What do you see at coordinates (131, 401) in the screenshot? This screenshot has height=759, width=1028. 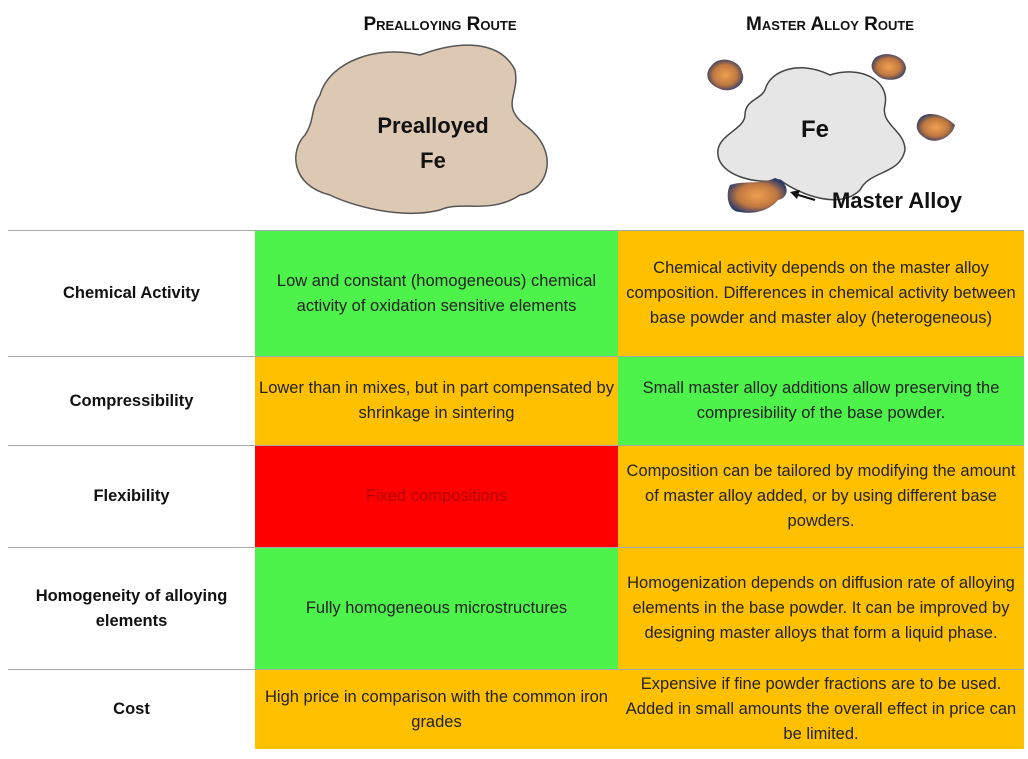 I see `row-label: Compressibility` at bounding box center [131, 401].